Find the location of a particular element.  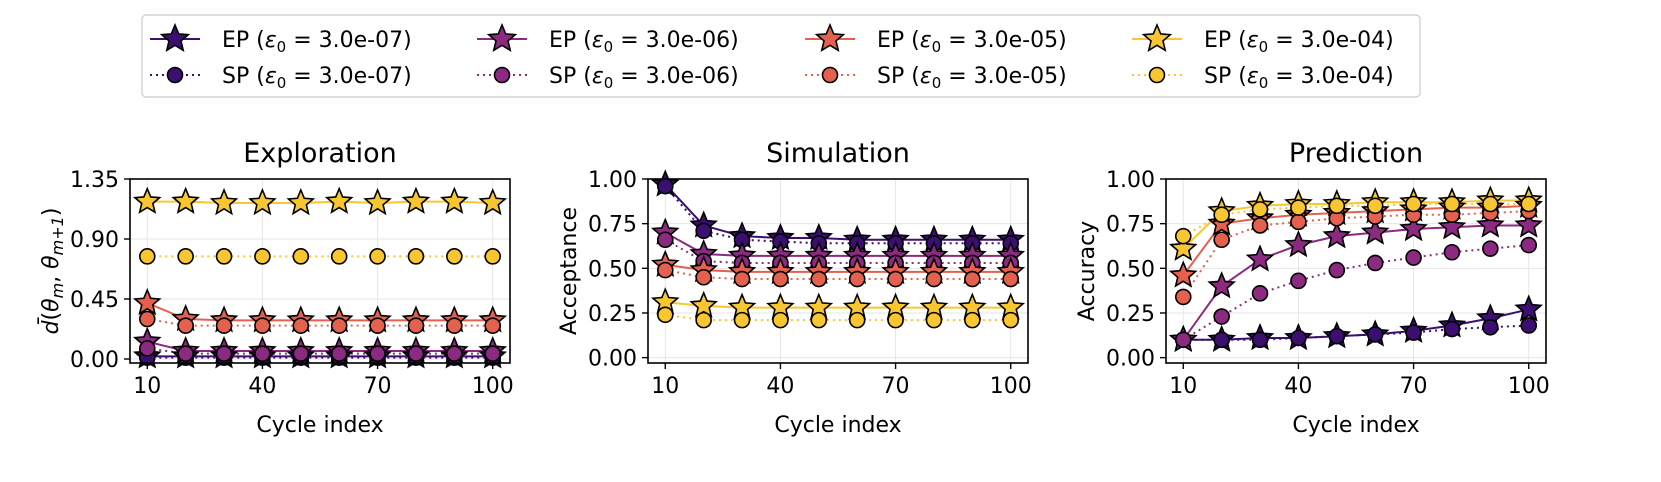

y-axis-label: d̄(θm, θm+1) is located at coordinates (52, 271).